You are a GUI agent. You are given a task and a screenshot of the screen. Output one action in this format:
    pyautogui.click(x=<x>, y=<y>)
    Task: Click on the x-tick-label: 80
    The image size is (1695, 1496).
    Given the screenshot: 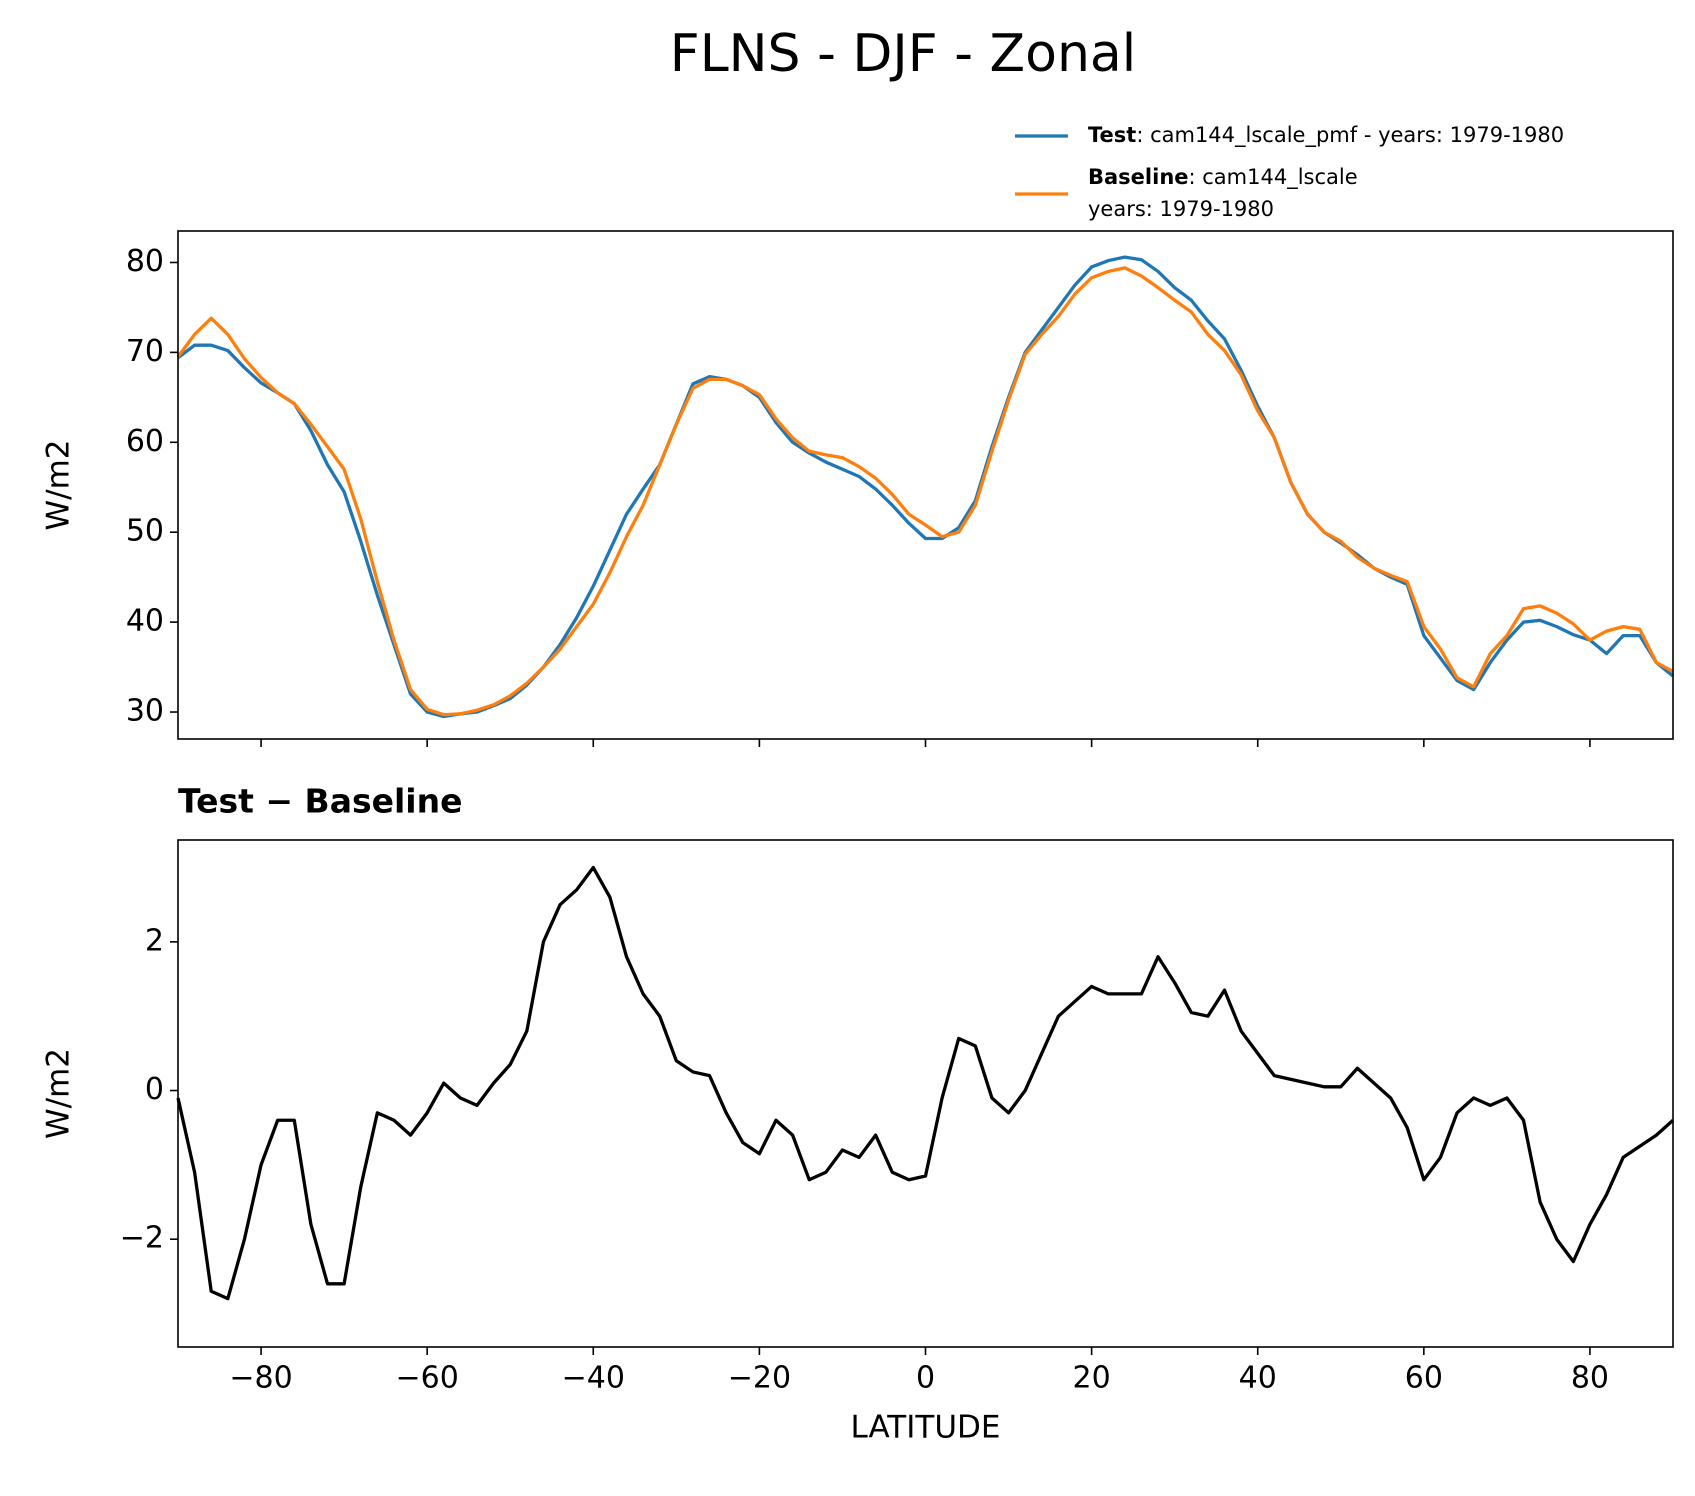 What is the action you would take?
    pyautogui.click(x=1590, y=1378)
    